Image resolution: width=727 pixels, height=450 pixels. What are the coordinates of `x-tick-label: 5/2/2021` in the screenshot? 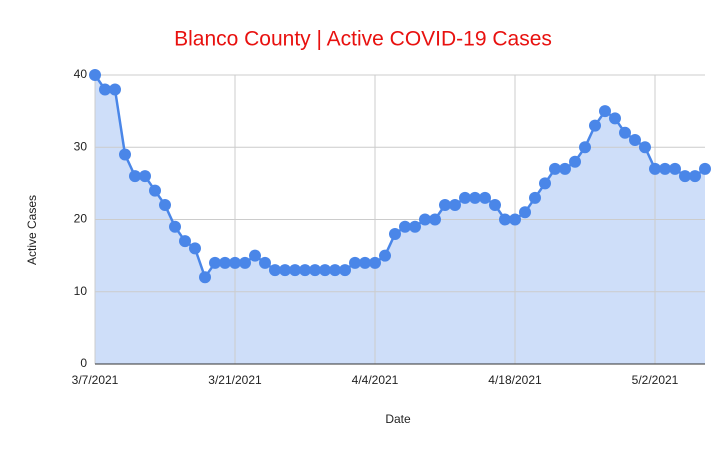 It's located at (655, 380).